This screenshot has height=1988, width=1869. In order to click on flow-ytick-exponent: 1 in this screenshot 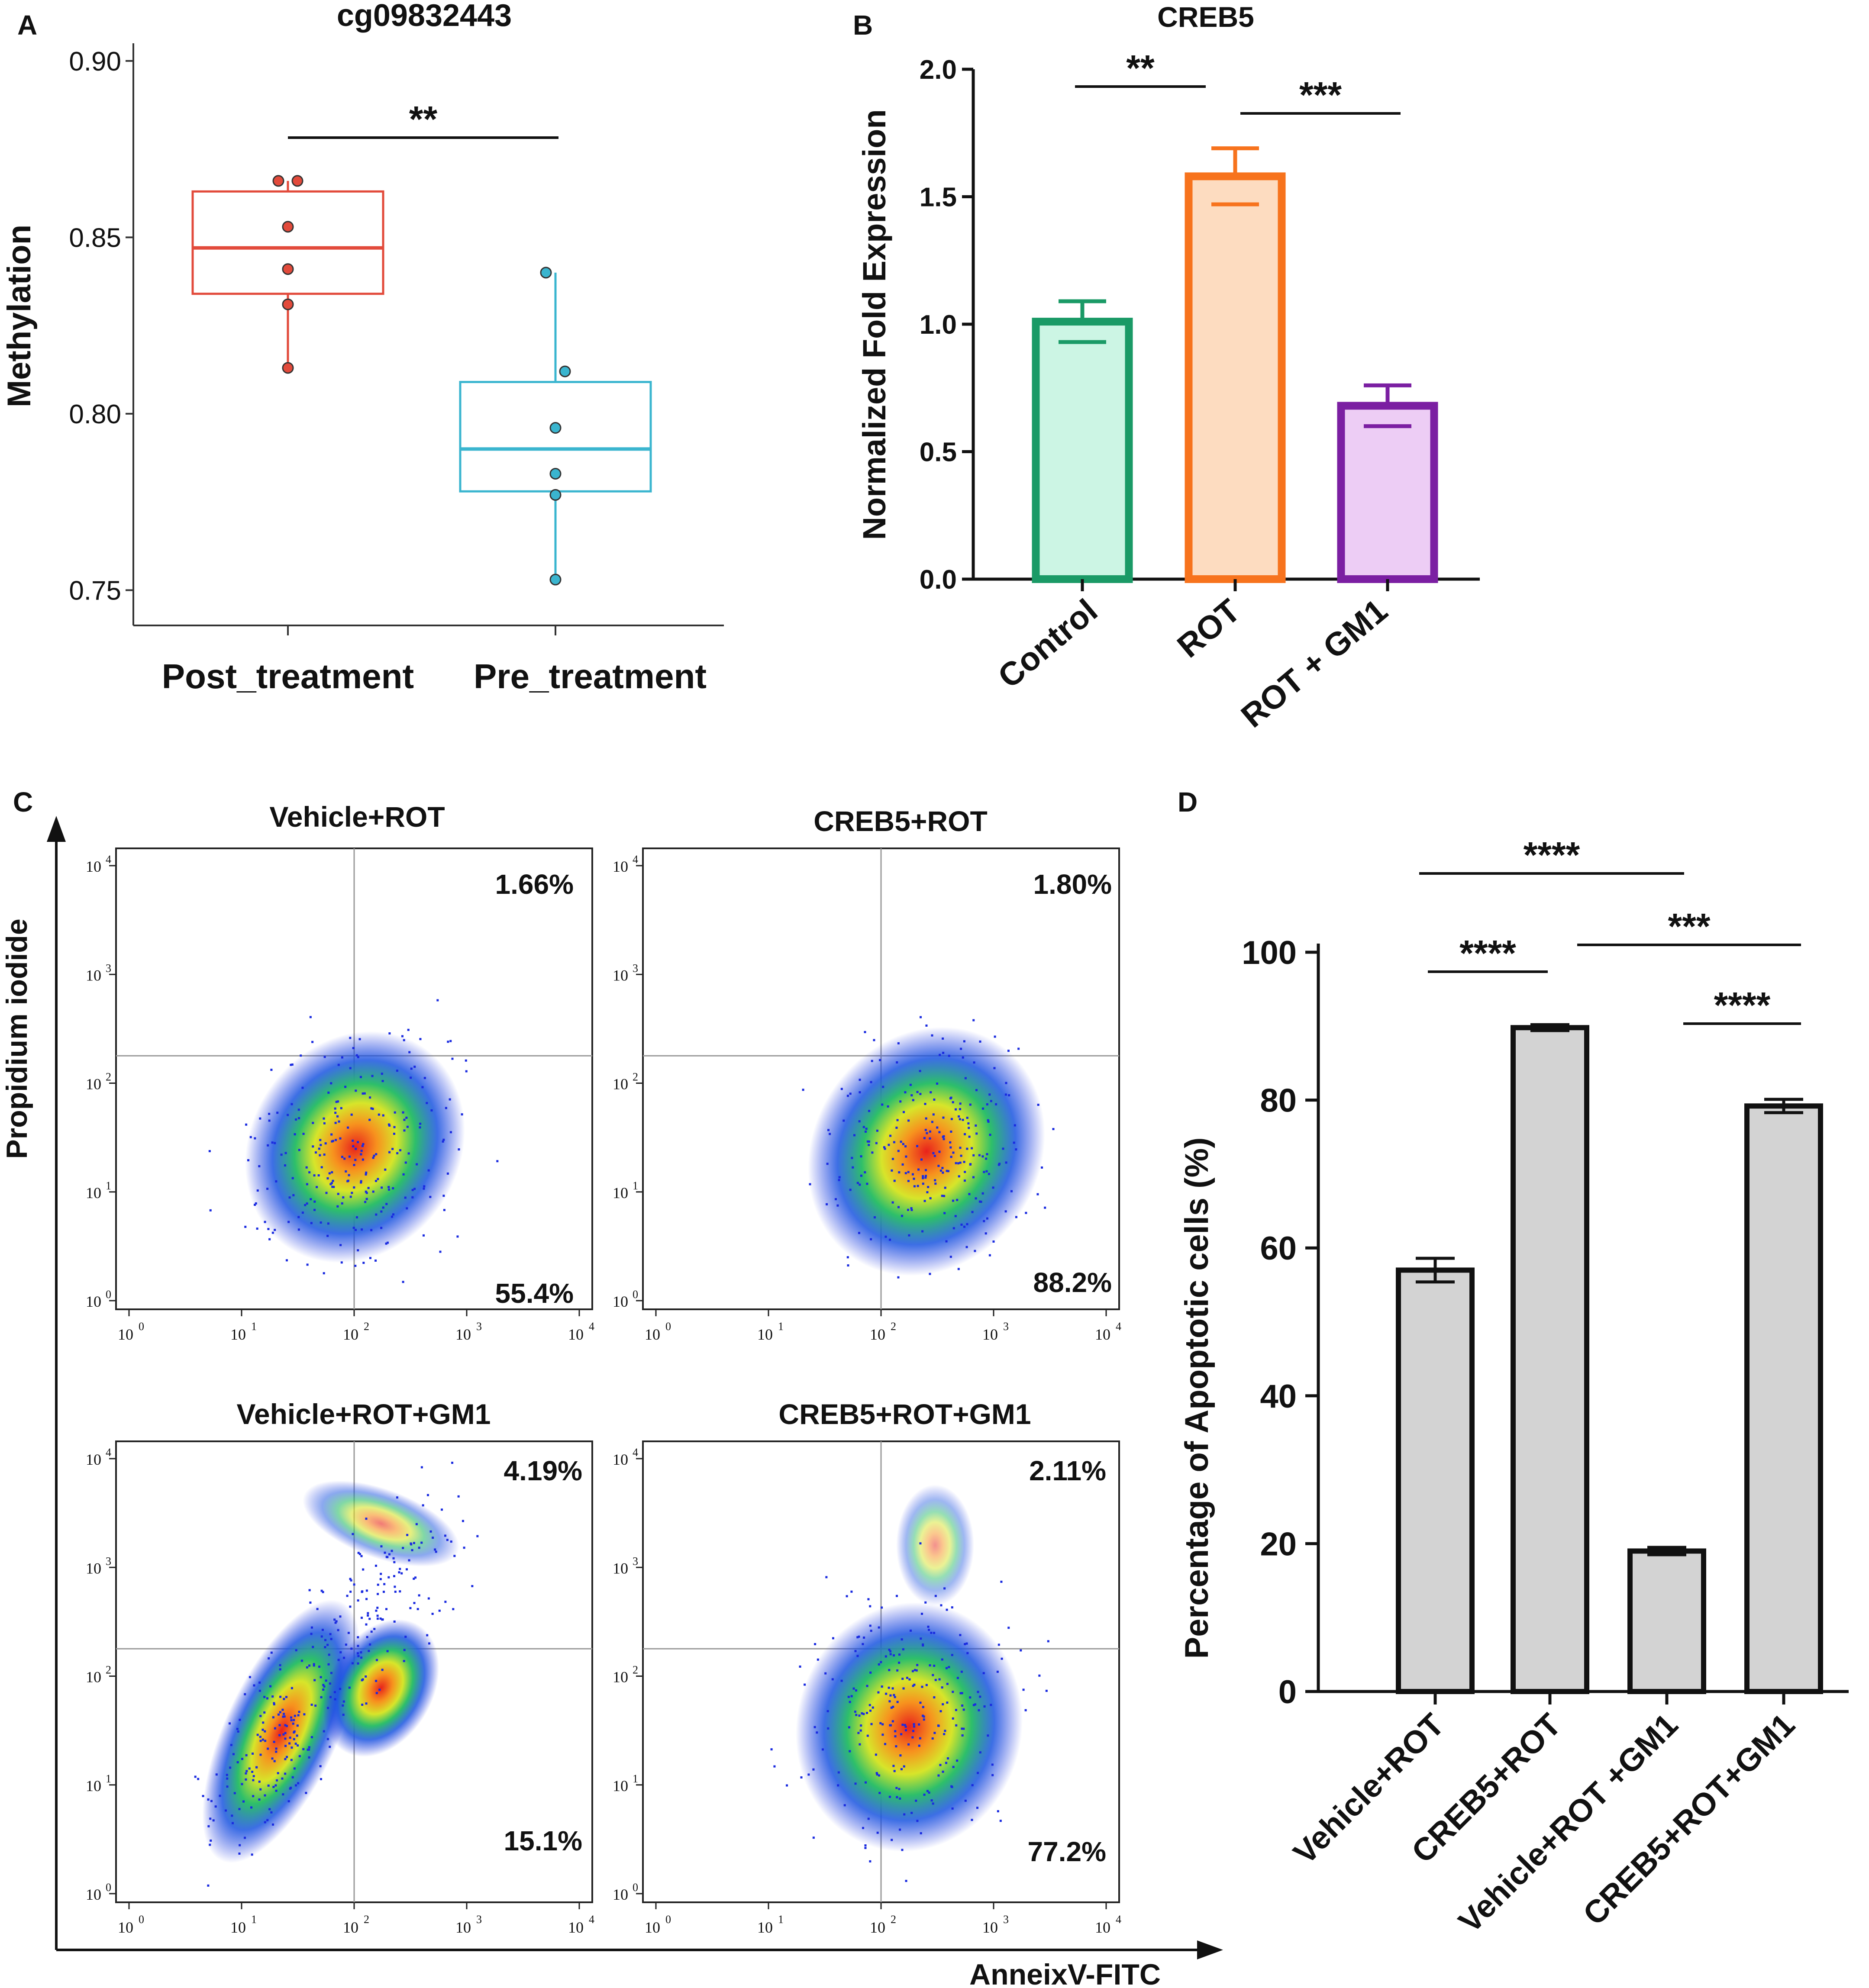, I will do `click(108, 1778)`.